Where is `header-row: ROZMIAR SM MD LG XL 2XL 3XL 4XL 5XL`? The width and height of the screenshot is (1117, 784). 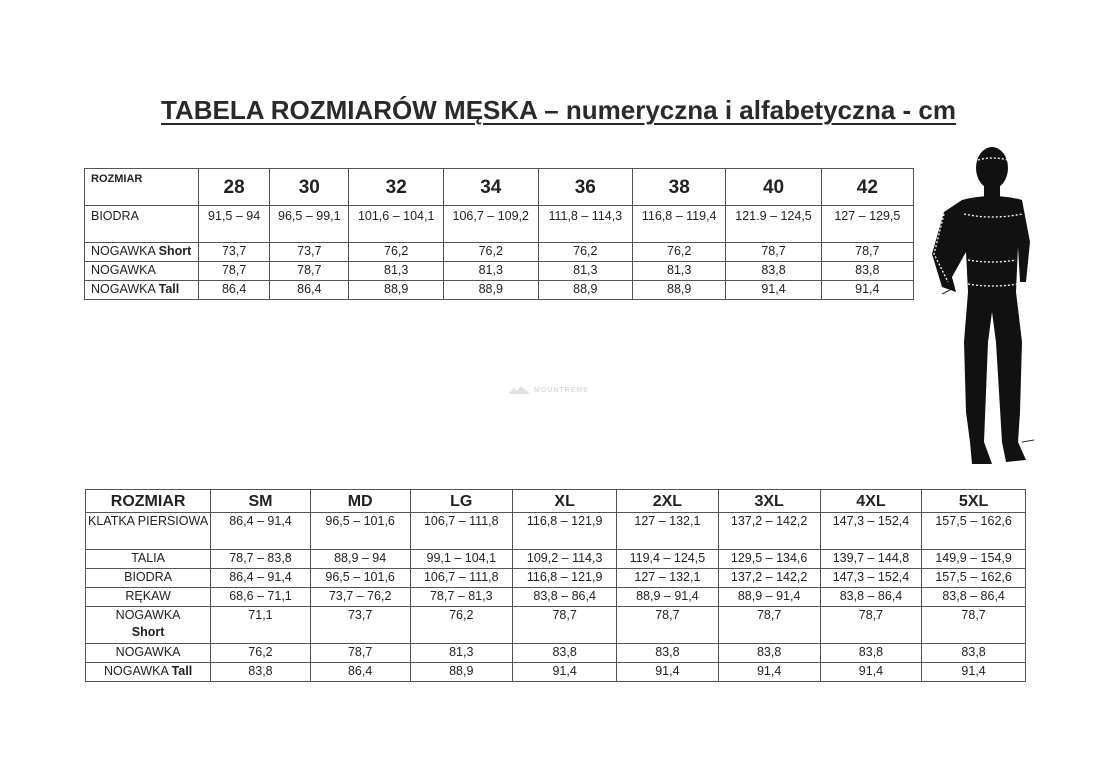
header-row: ROZMIAR SM MD LG XL 2XL 3XL 4XL 5XL is located at coordinates (555, 501).